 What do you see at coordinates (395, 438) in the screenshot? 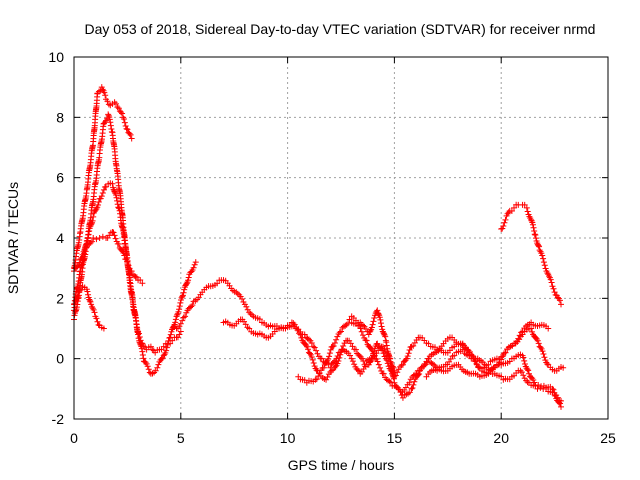
I see `x-tick-label: 15` at bounding box center [395, 438].